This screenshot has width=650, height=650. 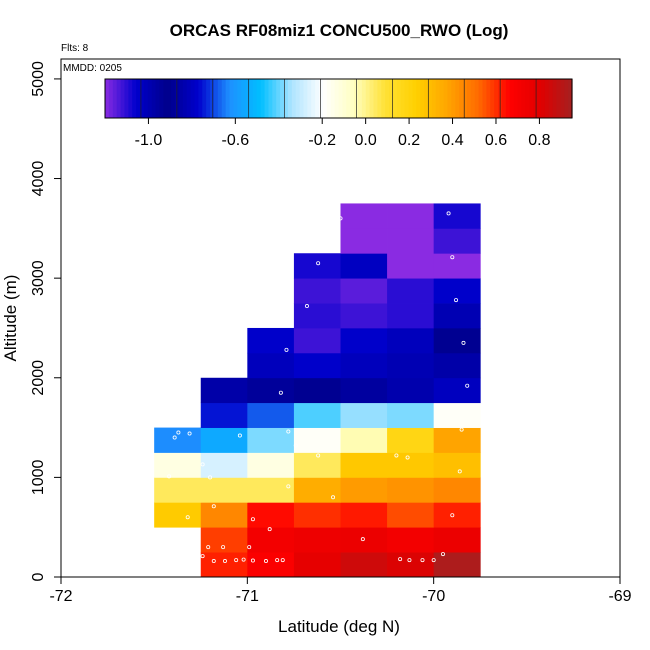 I want to click on colorbar-tick-label: 0.8, so click(x=539, y=140).